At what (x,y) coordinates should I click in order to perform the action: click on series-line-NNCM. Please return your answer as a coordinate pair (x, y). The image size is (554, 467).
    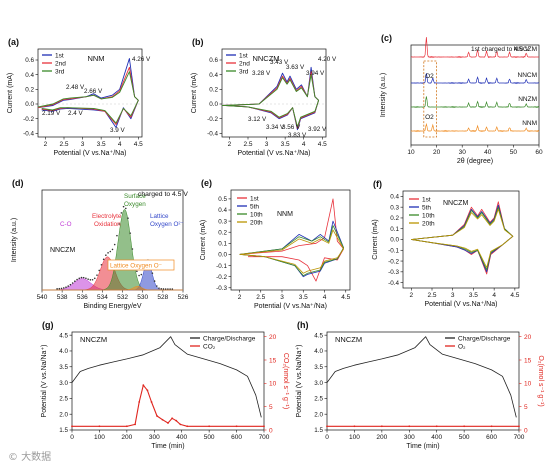
    Looking at the image, I should click on (475, 79).